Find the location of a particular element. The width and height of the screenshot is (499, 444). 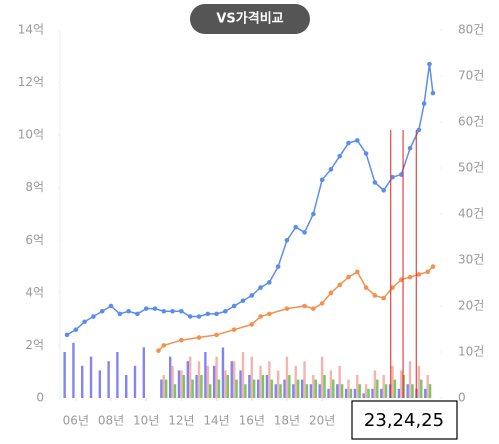

y2-tick-label: 40건 is located at coordinates (471, 214).